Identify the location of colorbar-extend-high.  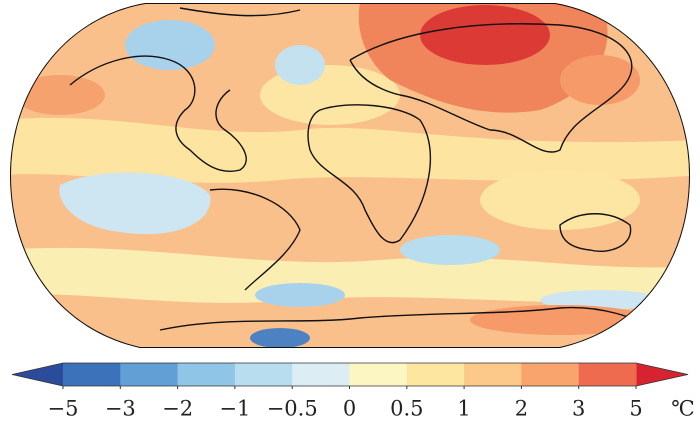
(662, 374).